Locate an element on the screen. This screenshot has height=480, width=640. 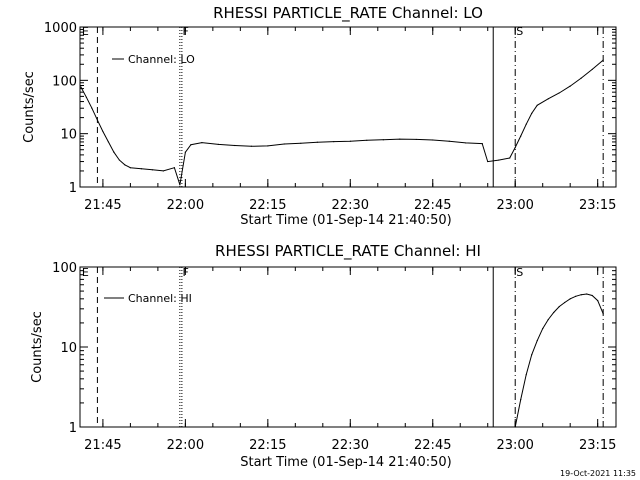
hi-x-tick-label: 22:30 is located at coordinates (350, 445).